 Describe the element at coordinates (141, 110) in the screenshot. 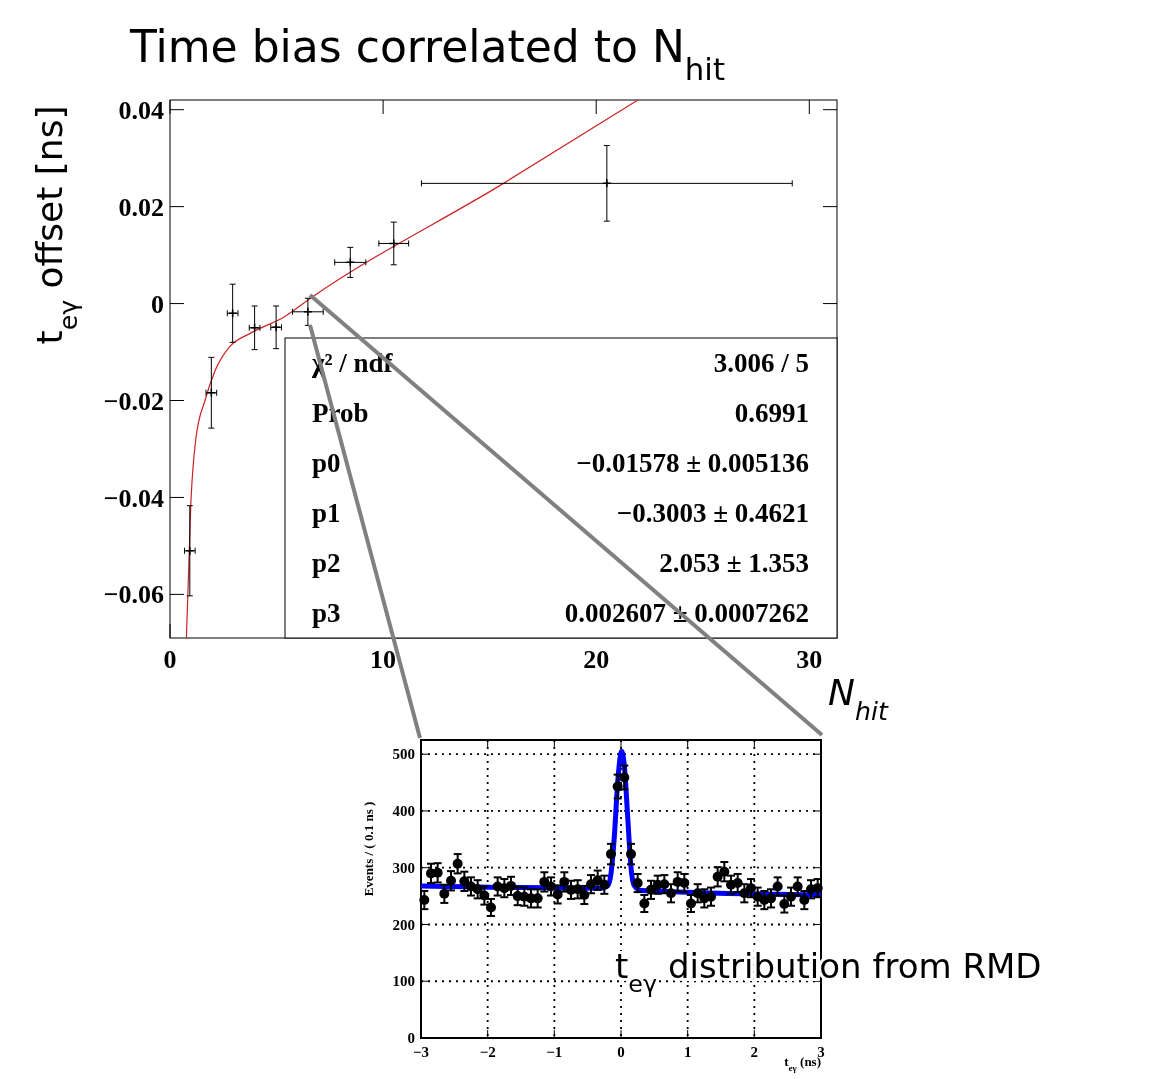

I see `y-tick-label: 0.04` at that location.